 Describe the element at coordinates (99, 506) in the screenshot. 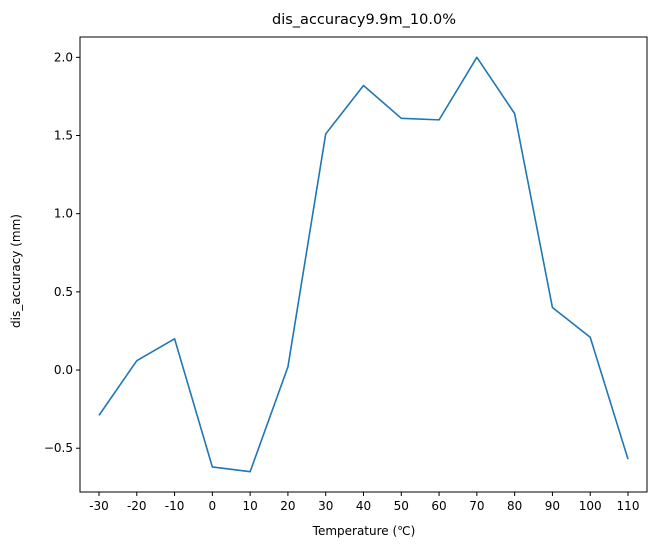

I see `x-tick-label--30: -30` at that location.